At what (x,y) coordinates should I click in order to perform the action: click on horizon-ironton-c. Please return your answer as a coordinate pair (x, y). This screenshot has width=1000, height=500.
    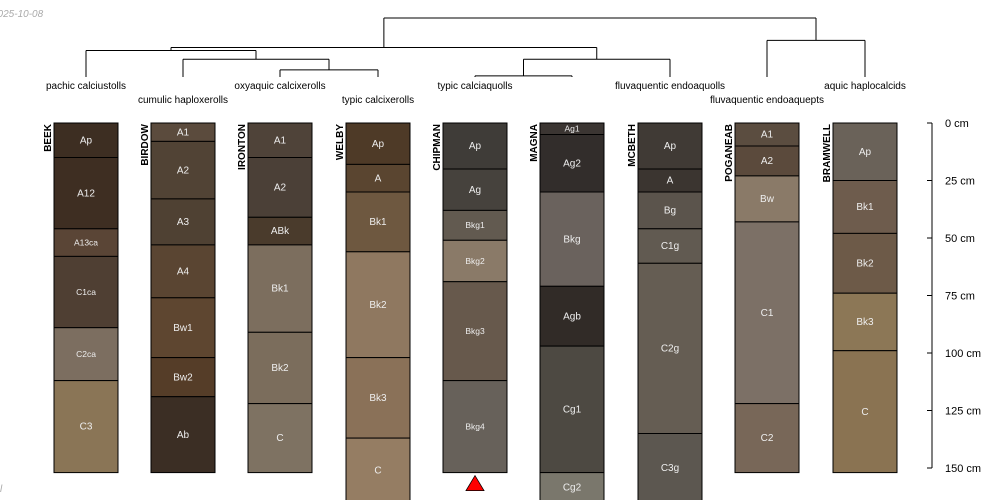
    Looking at the image, I should click on (280, 438).